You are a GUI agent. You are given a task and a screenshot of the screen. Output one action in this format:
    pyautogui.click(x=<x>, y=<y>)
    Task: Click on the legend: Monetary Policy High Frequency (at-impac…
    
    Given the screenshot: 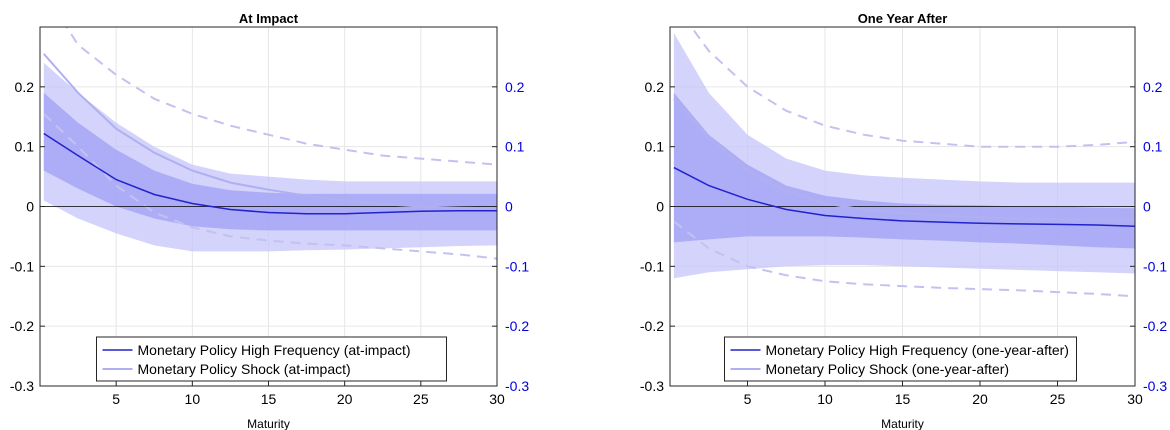 What is the action you would take?
    pyautogui.click(x=271, y=359)
    